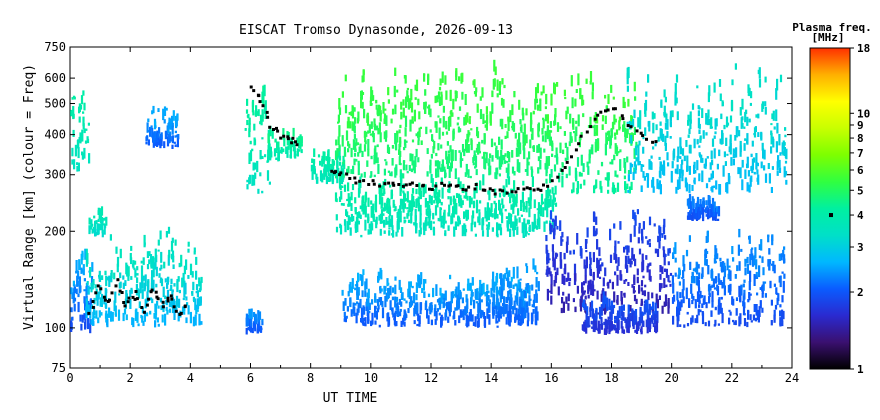 Image resolution: width=880 pixels, height=420 pixels. What do you see at coordinates (491, 378) in the screenshot?
I see `x-tick-label: 14` at bounding box center [491, 378].